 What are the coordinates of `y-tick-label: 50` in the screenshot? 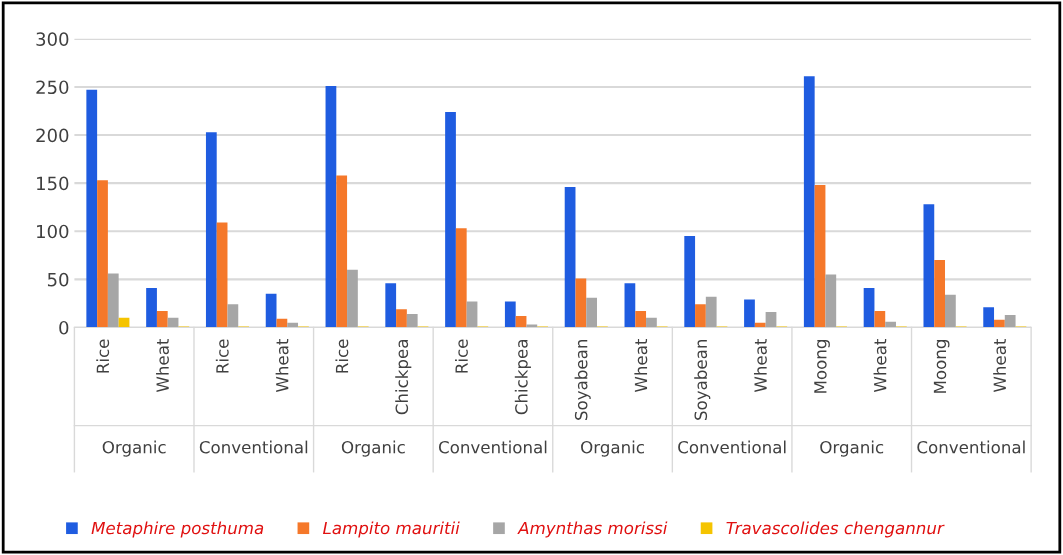 It's located at (58, 279).